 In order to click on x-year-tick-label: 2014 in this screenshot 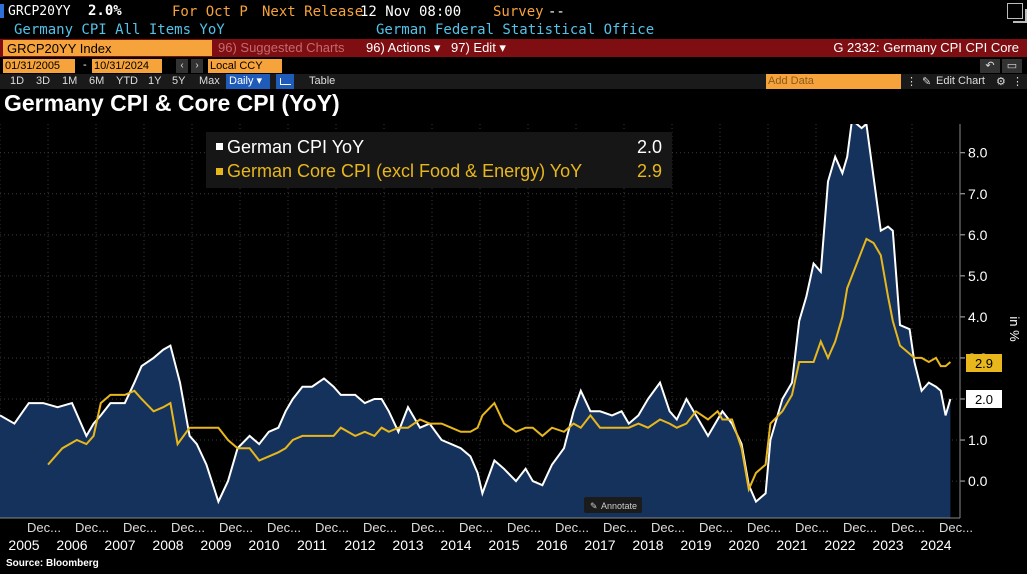, I will do `click(455, 545)`.